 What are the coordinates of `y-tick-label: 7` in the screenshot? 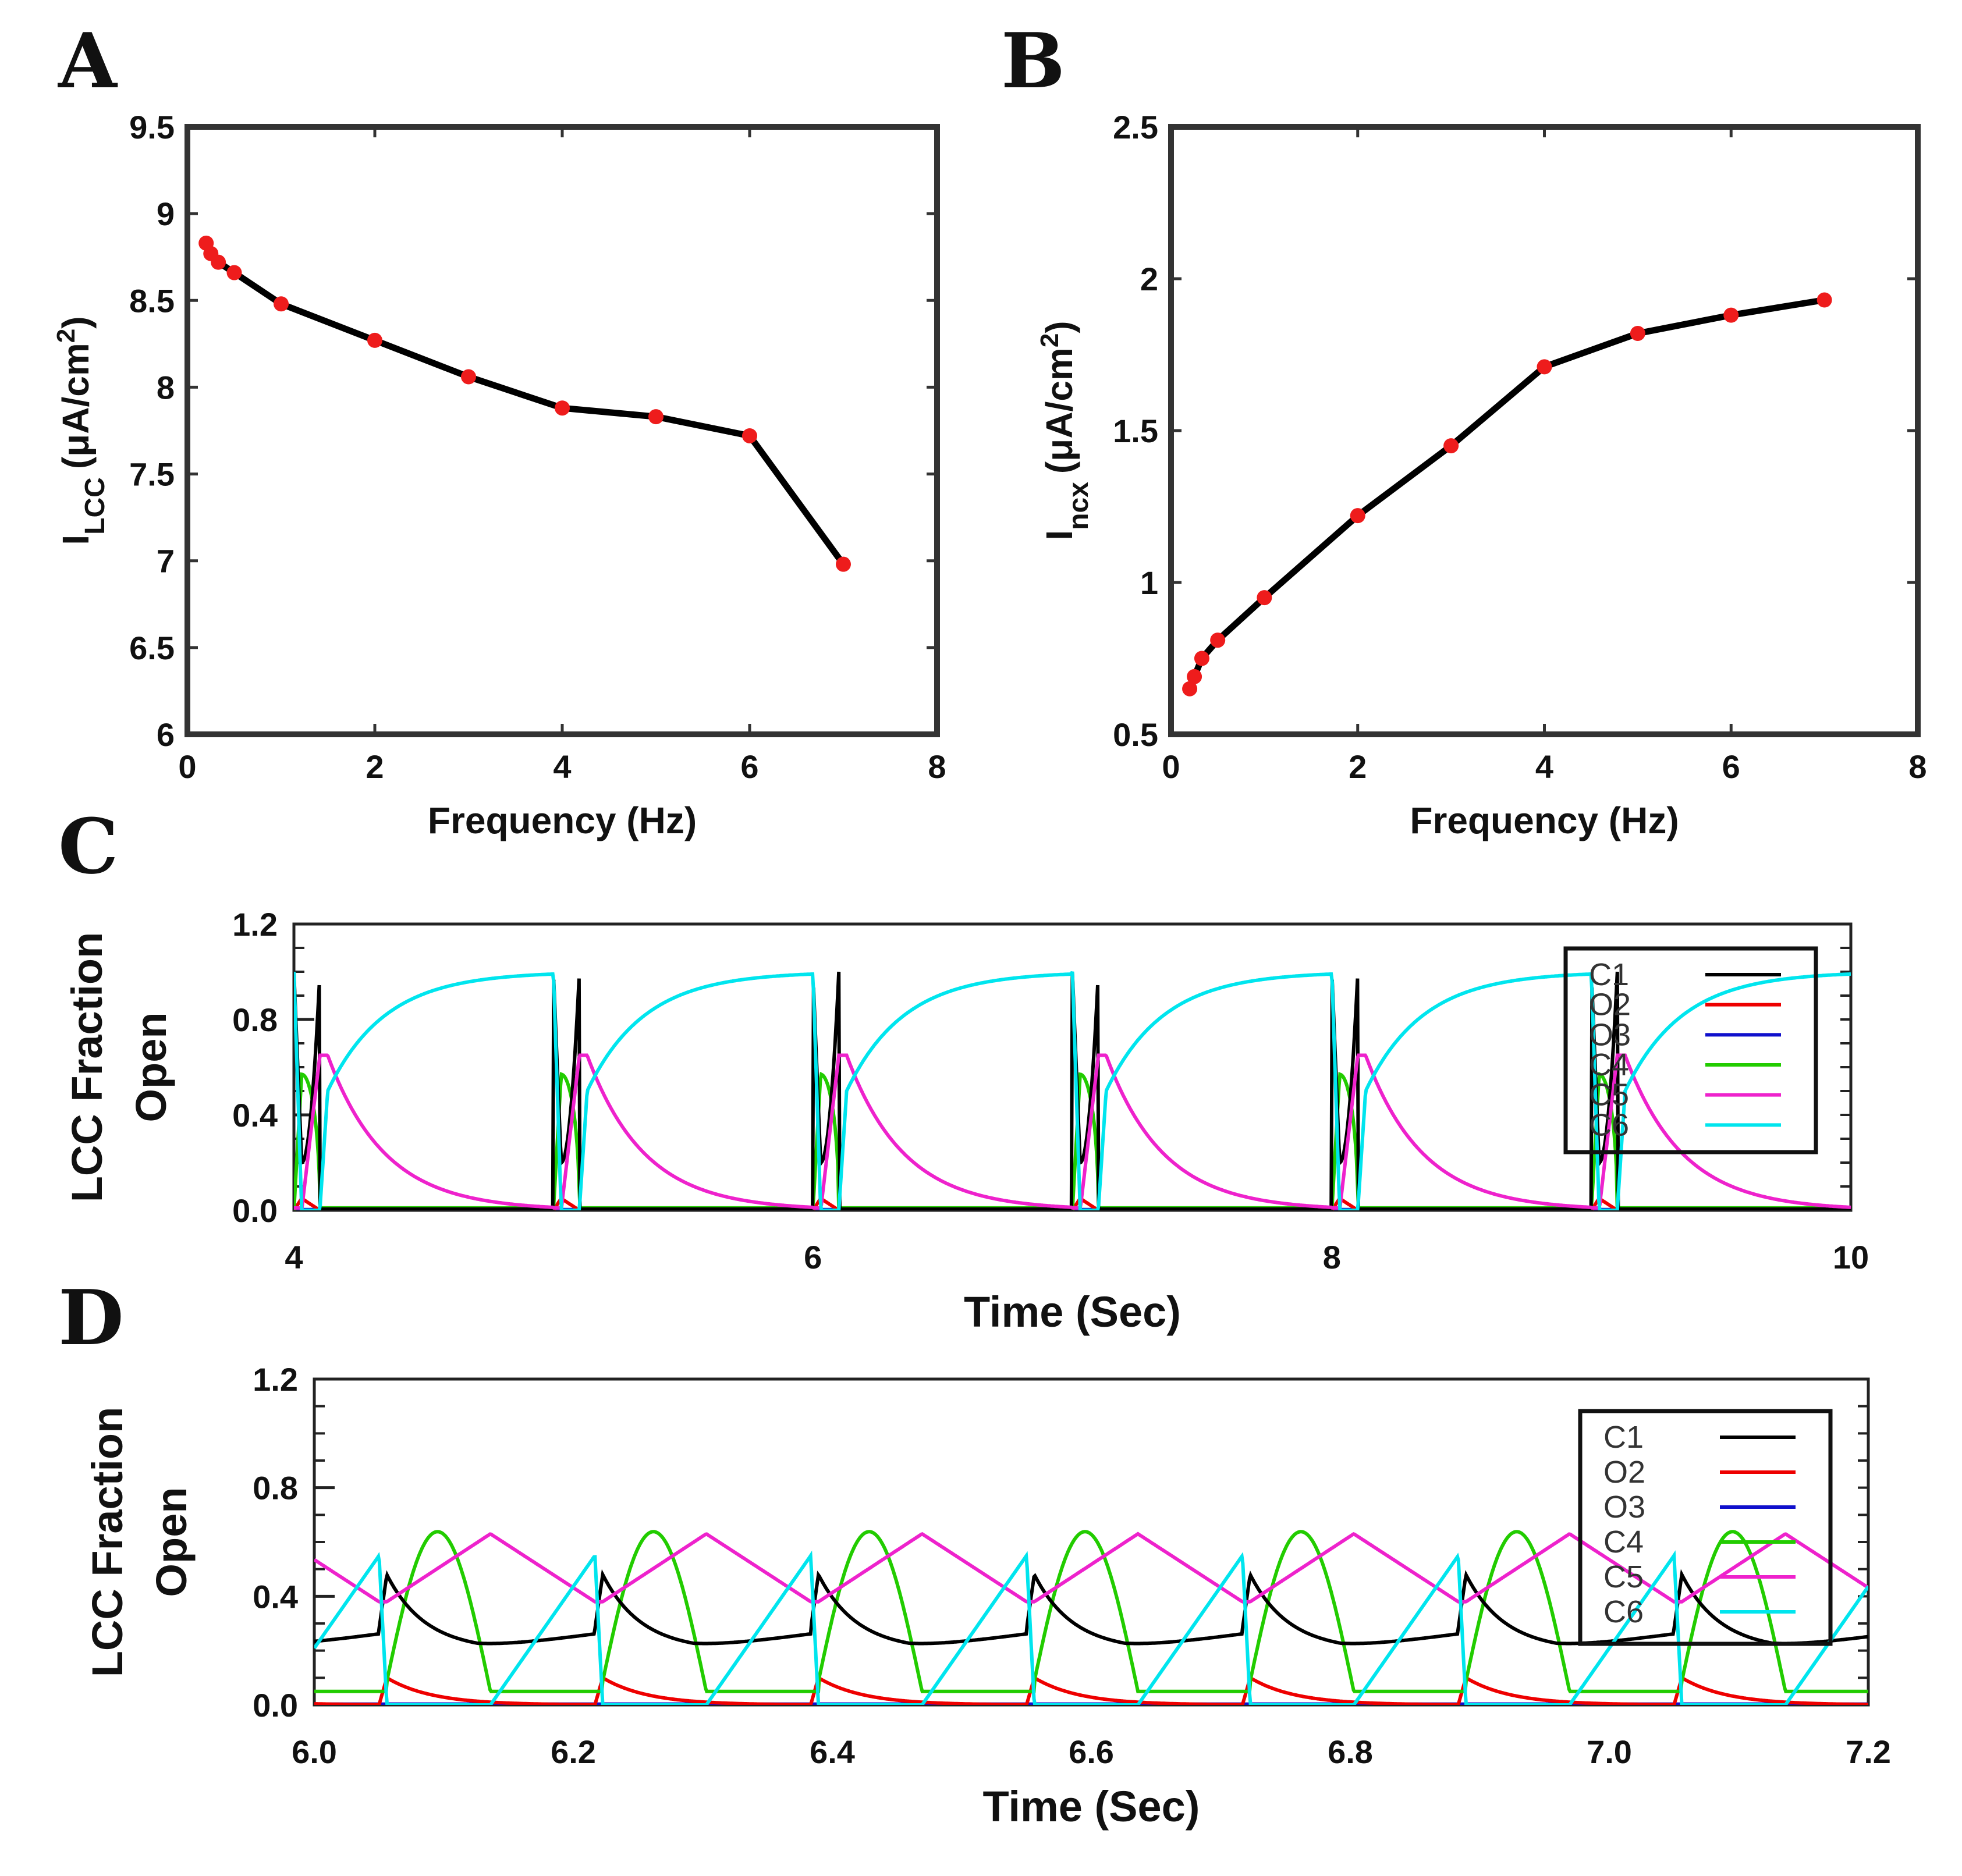 It's located at (166, 561).